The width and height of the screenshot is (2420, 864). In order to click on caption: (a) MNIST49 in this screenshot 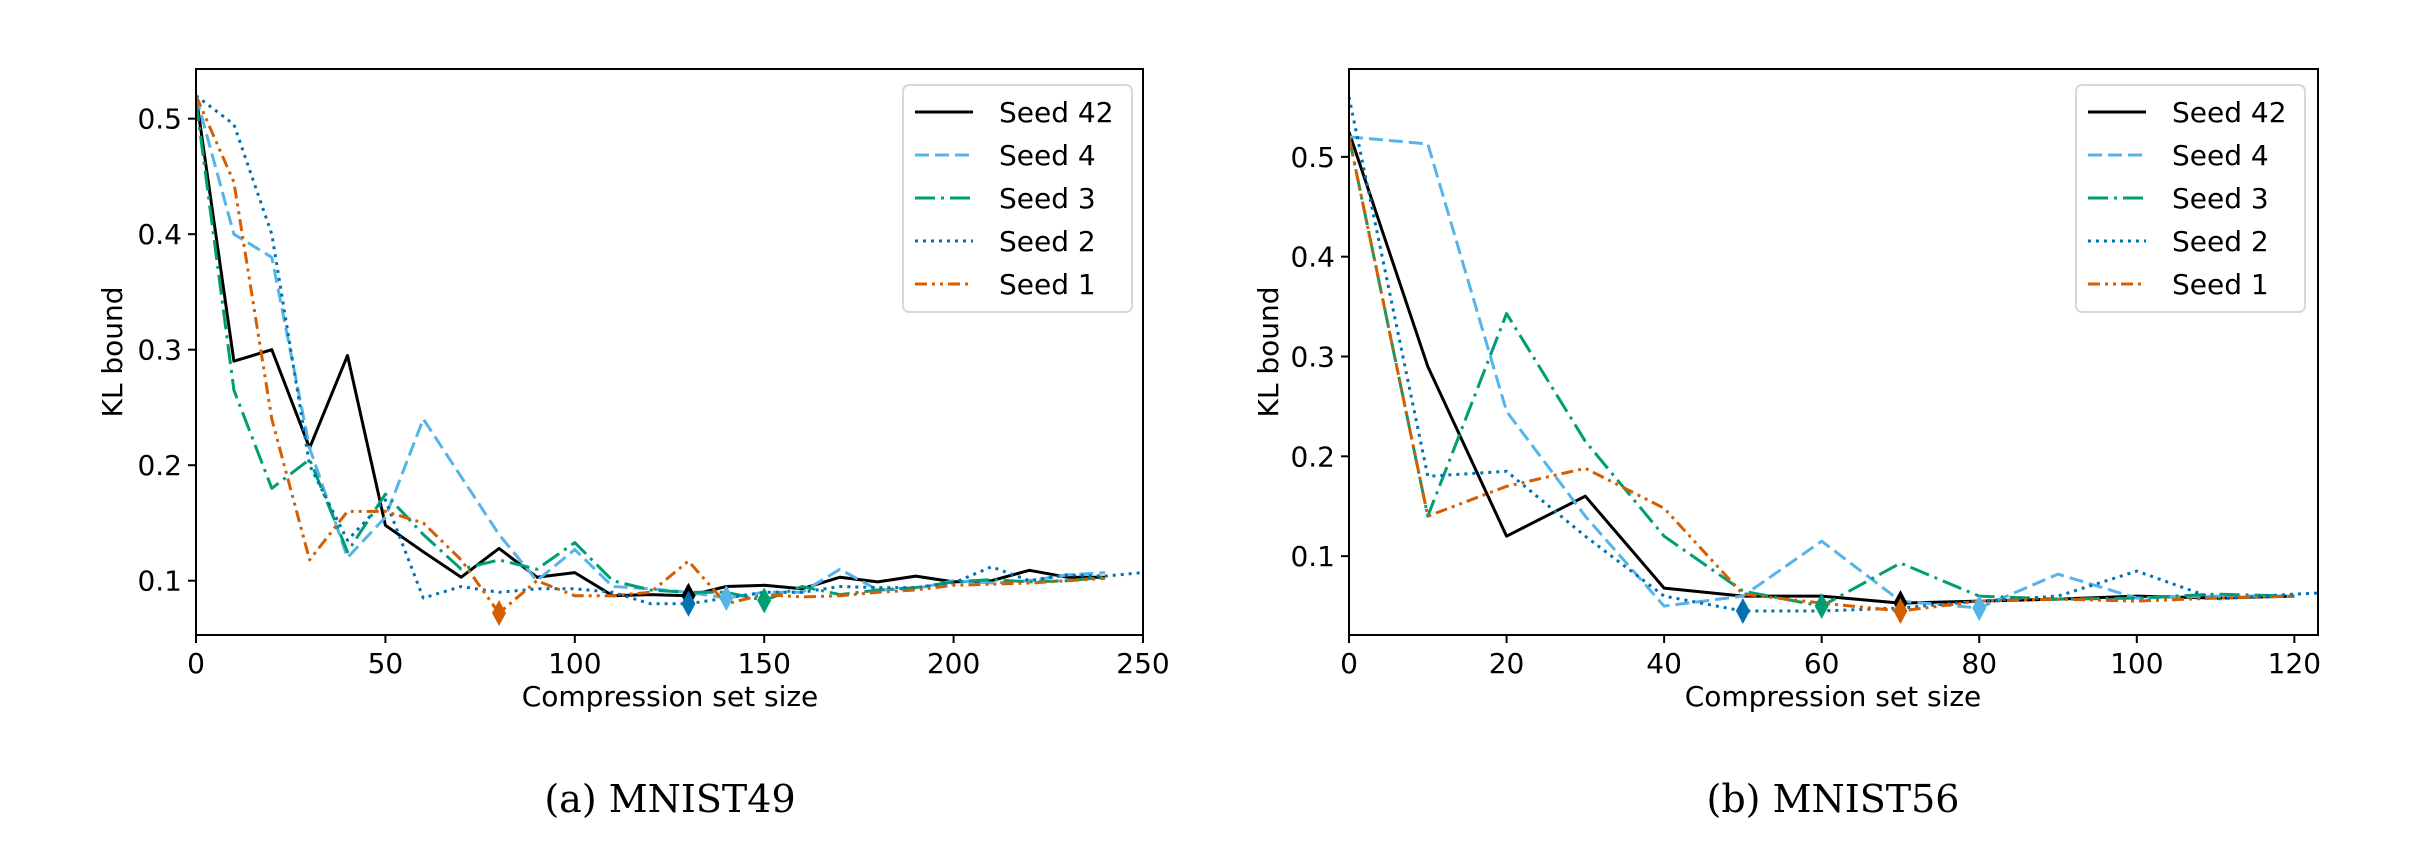, I will do `click(669, 799)`.